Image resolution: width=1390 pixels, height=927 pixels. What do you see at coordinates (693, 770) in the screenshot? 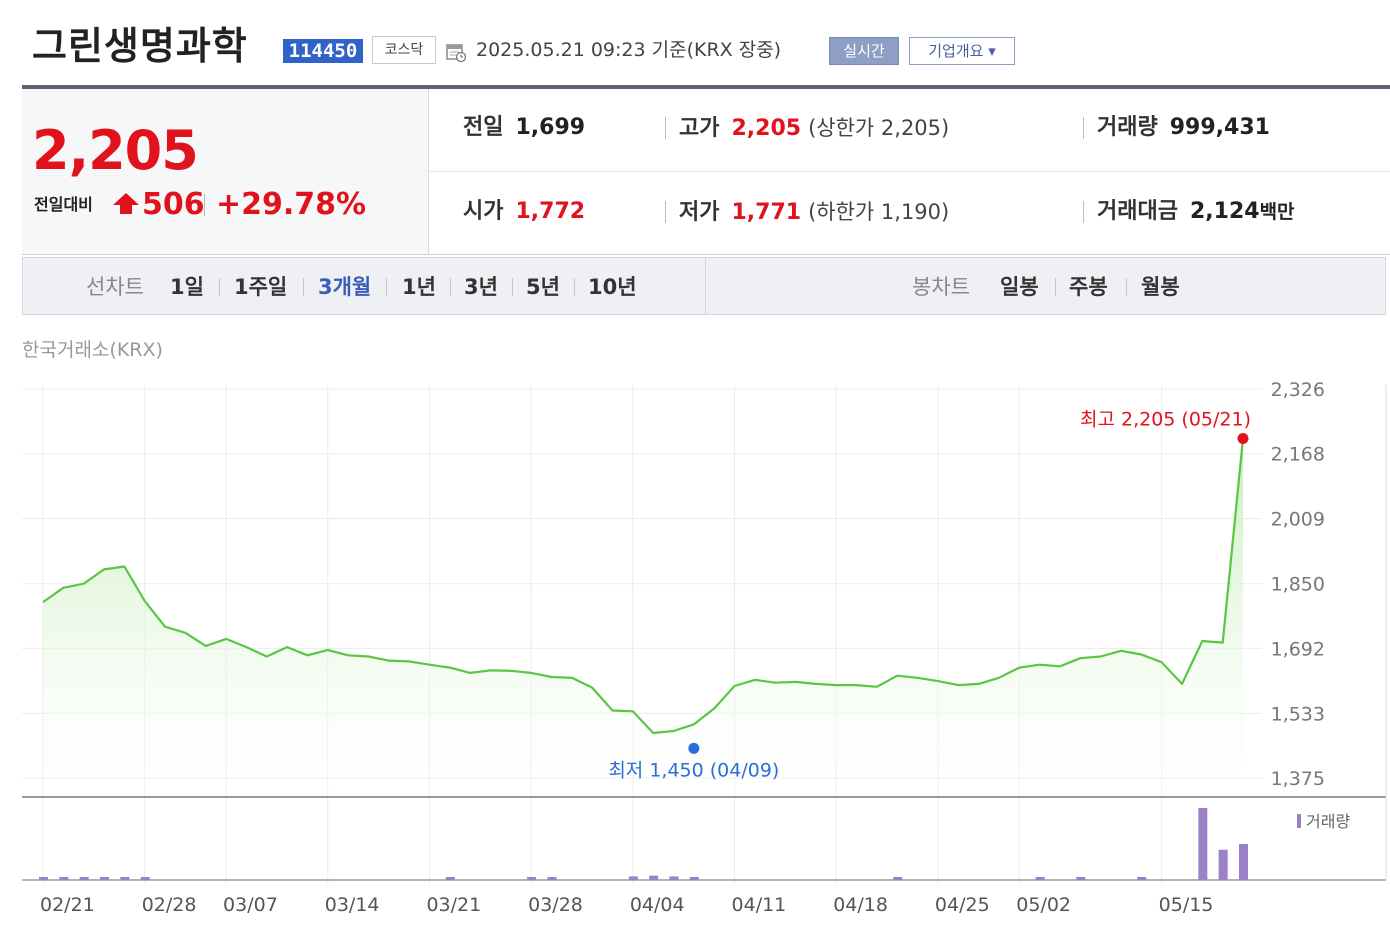
I see `low-annotation: 최저 1,450 (04/09)` at bounding box center [693, 770].